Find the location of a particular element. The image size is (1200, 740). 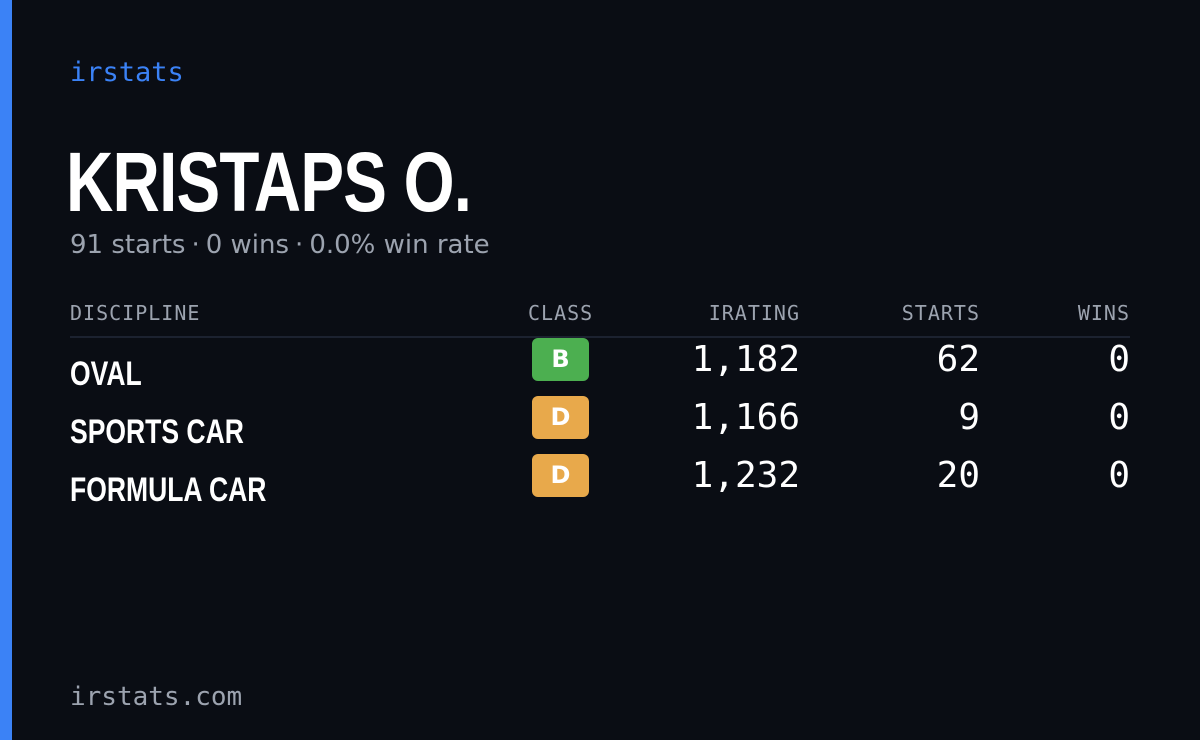

discipline-name: OVAL is located at coordinates (106, 374).